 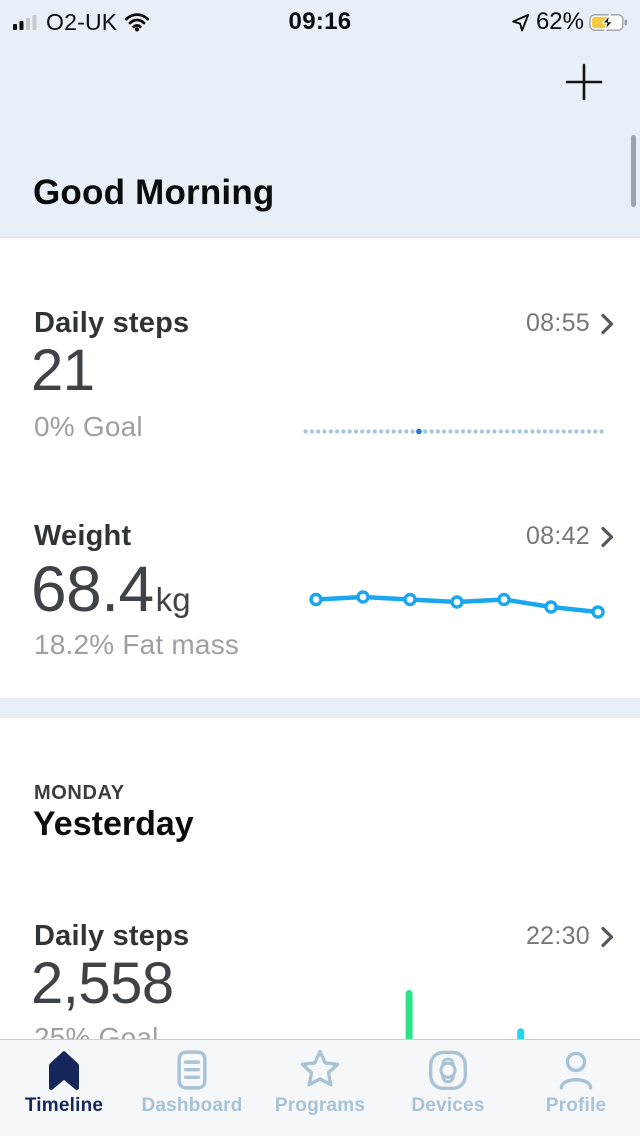 I want to click on tab-programs: Programs, so click(x=320, y=1088).